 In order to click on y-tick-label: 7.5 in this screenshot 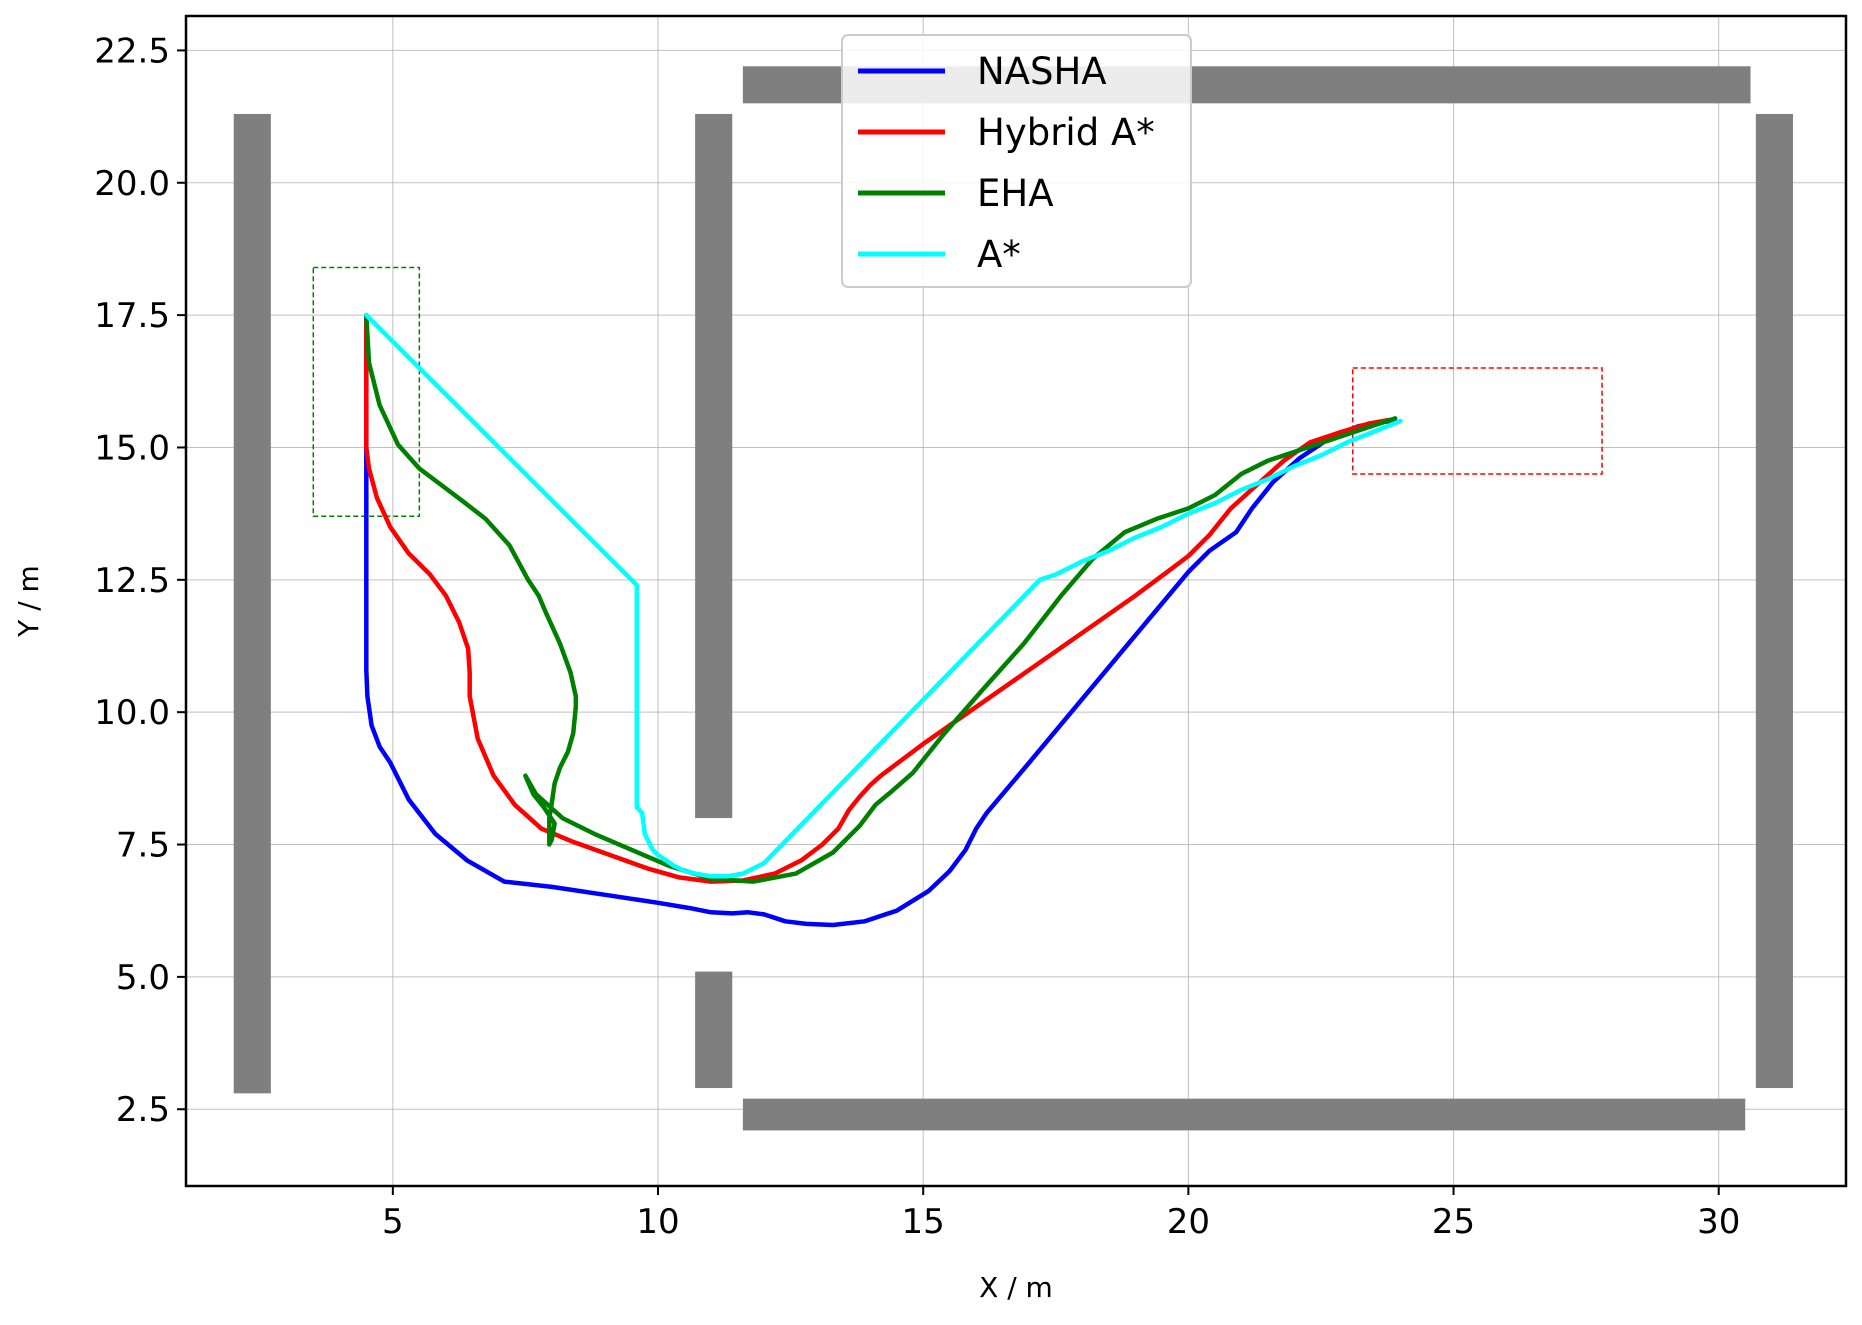, I will do `click(143, 846)`.